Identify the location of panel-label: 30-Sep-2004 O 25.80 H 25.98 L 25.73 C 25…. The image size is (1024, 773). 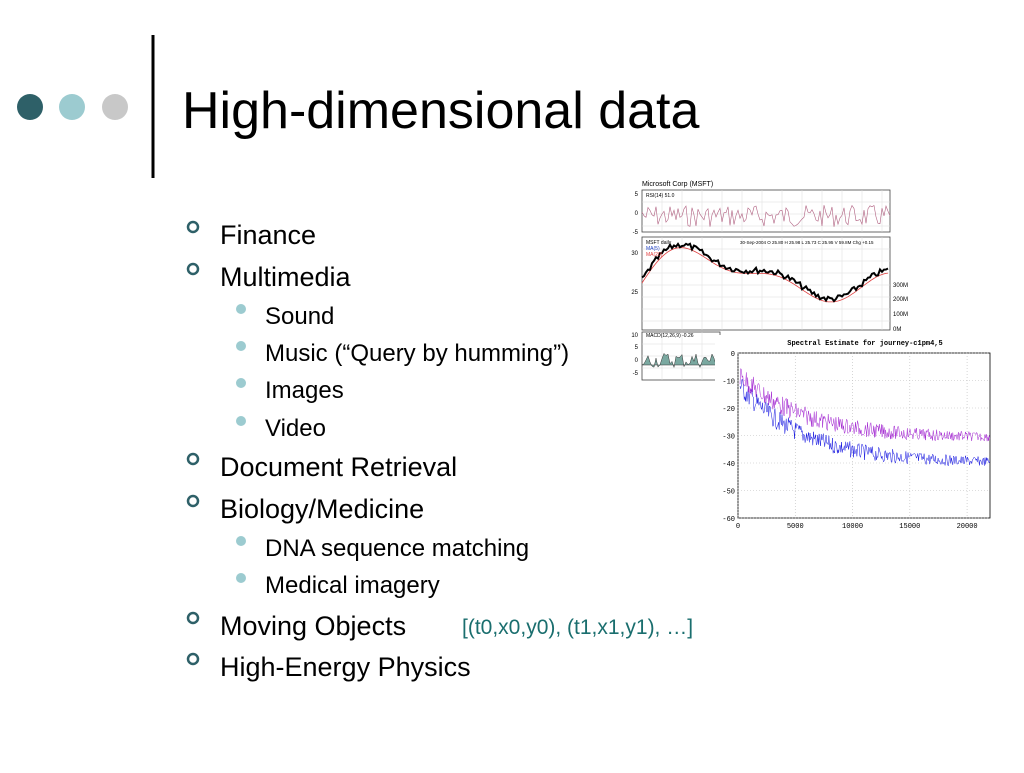
(807, 242).